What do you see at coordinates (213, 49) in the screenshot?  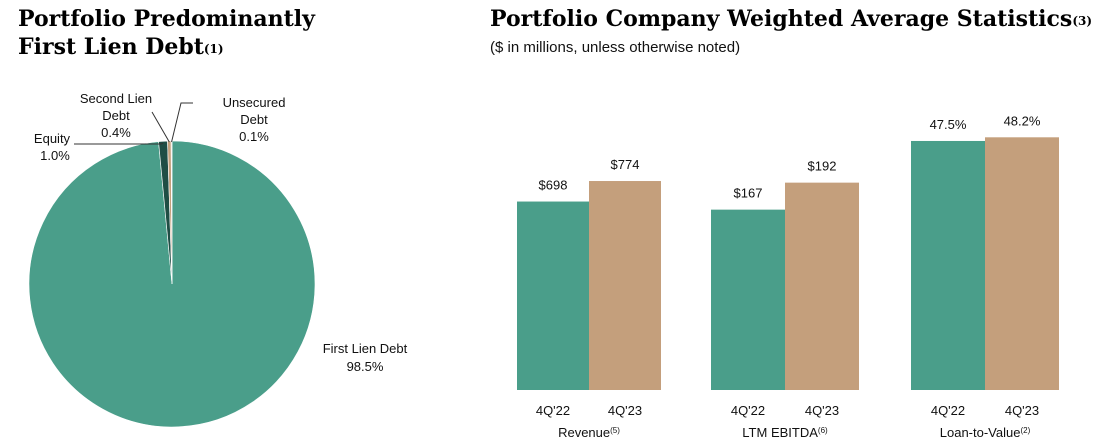 I see `pie-title-note: (1)` at bounding box center [213, 49].